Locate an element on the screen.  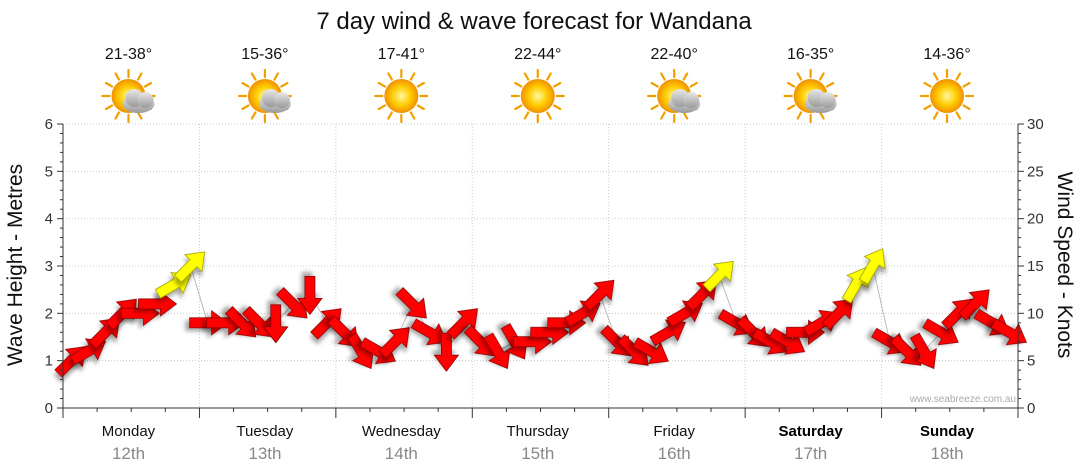
sun-cloud-icon is located at coordinates (810, 96).